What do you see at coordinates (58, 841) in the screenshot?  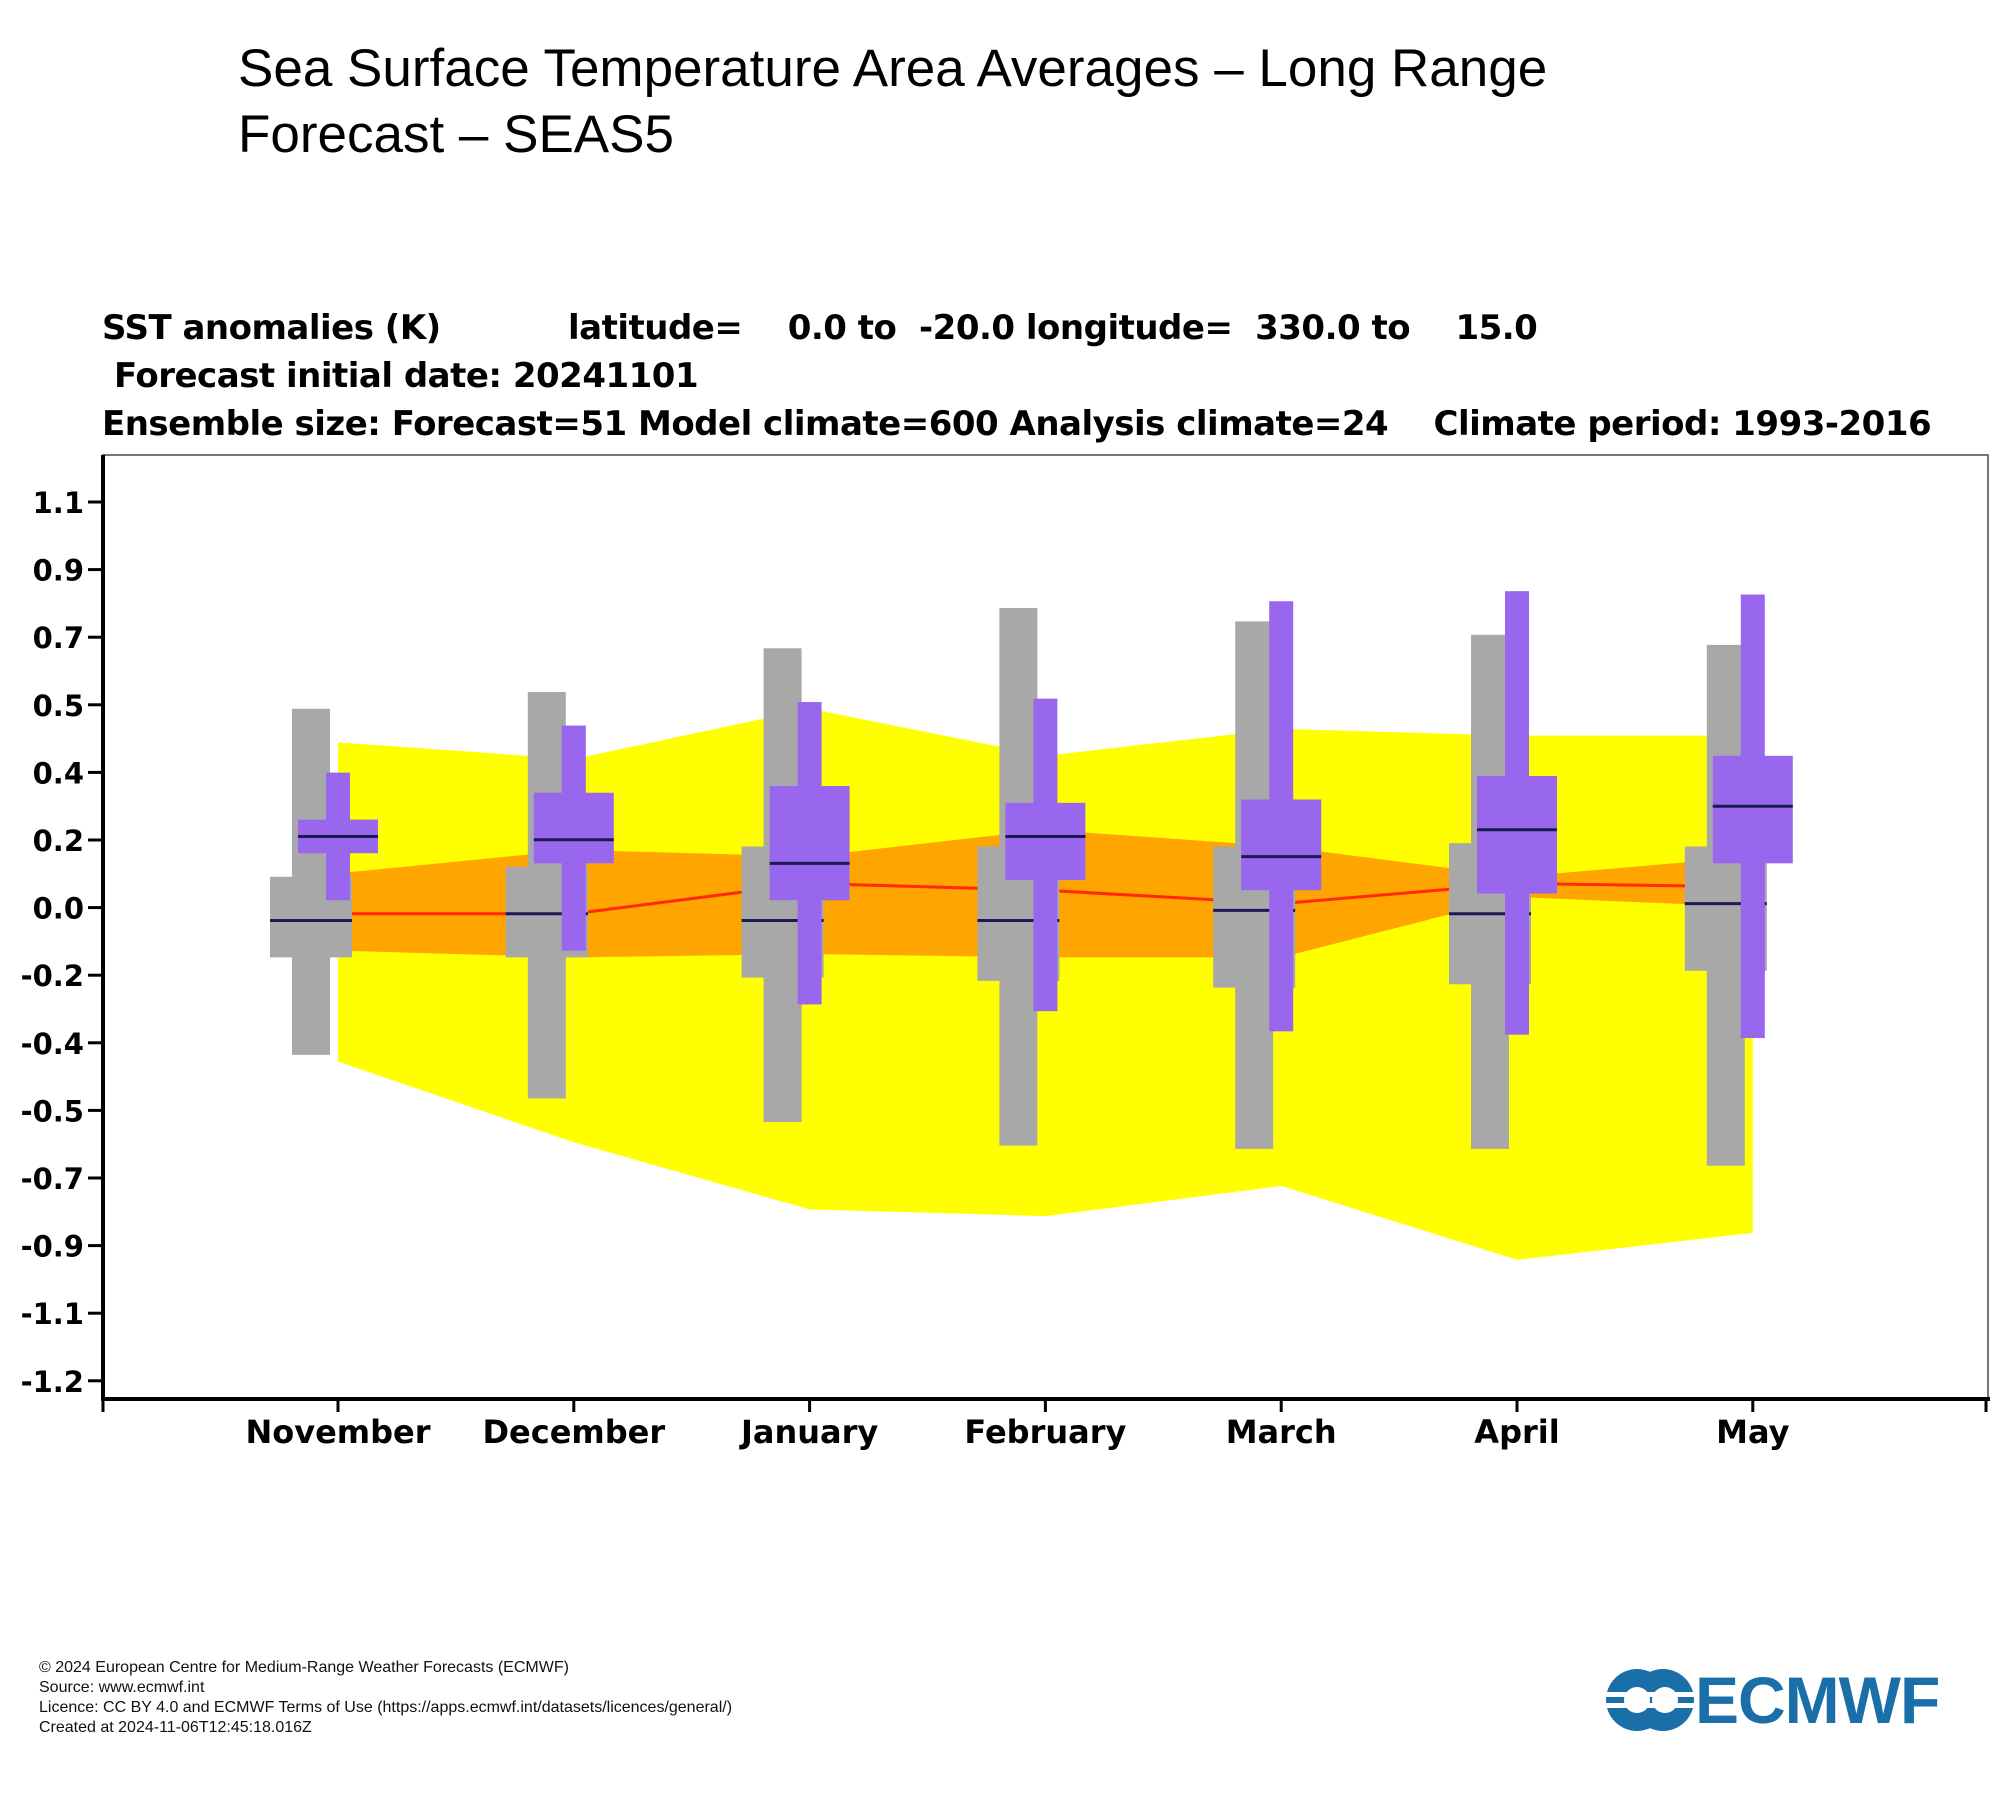 I see `y-tick-label: 0.2` at bounding box center [58, 841].